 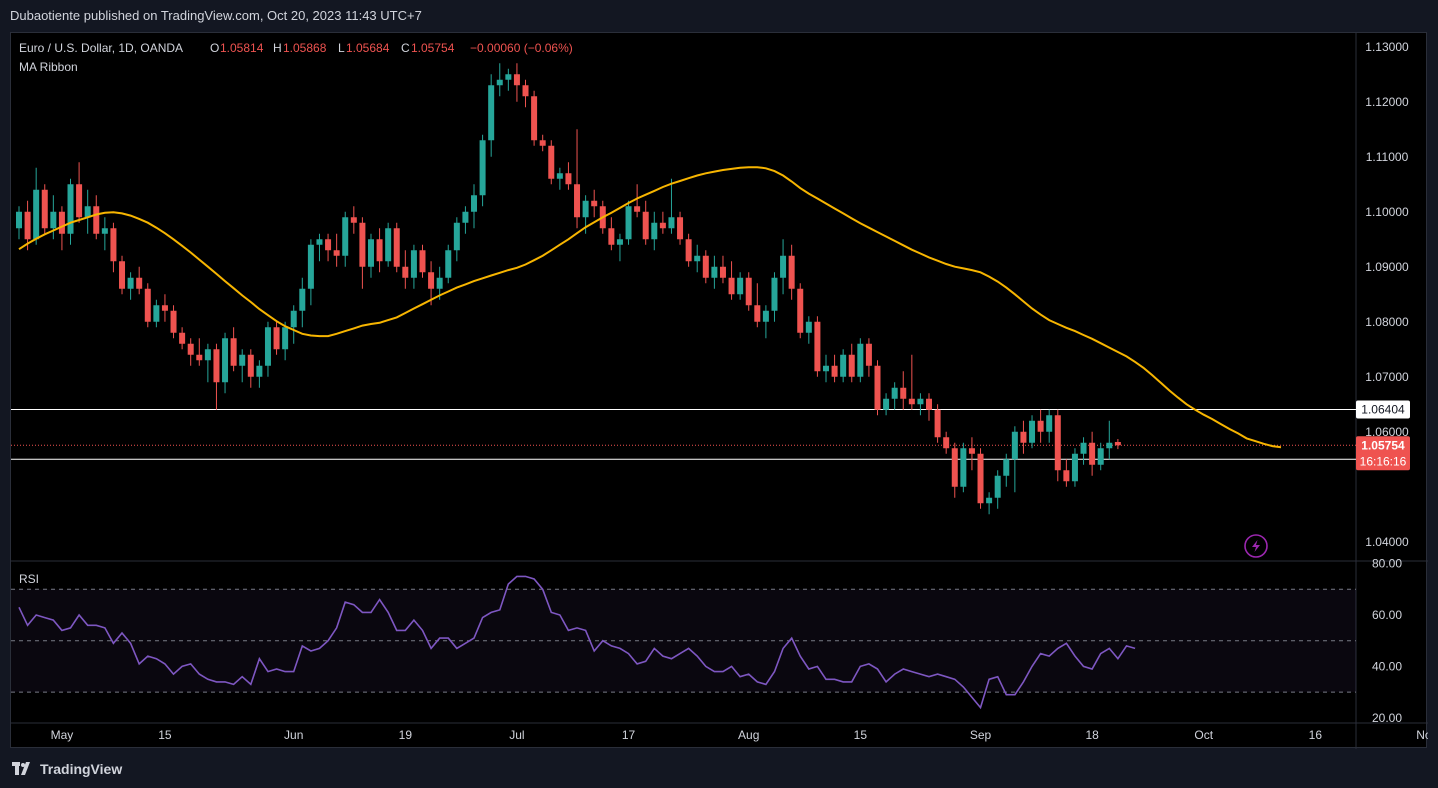 What do you see at coordinates (81, 769) in the screenshot?
I see `tradingview-brand: TradingView` at bounding box center [81, 769].